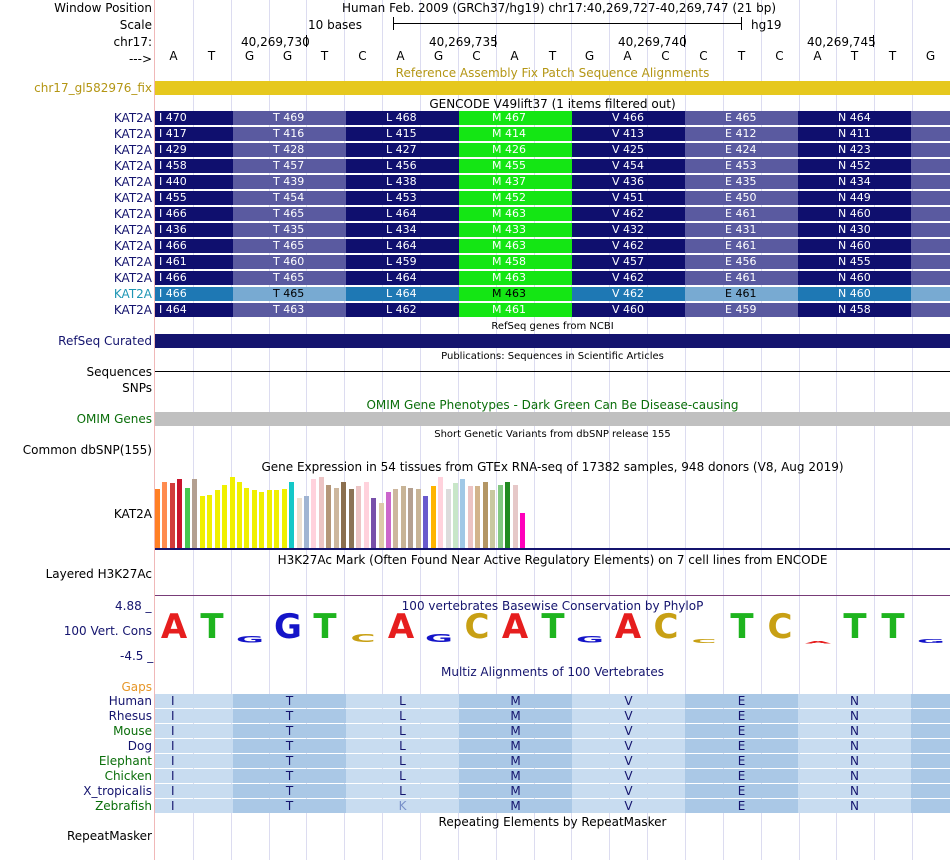 The image size is (950, 860). Describe the element at coordinates (402, 701) in the screenshot. I see `multiz-aa: L` at that location.